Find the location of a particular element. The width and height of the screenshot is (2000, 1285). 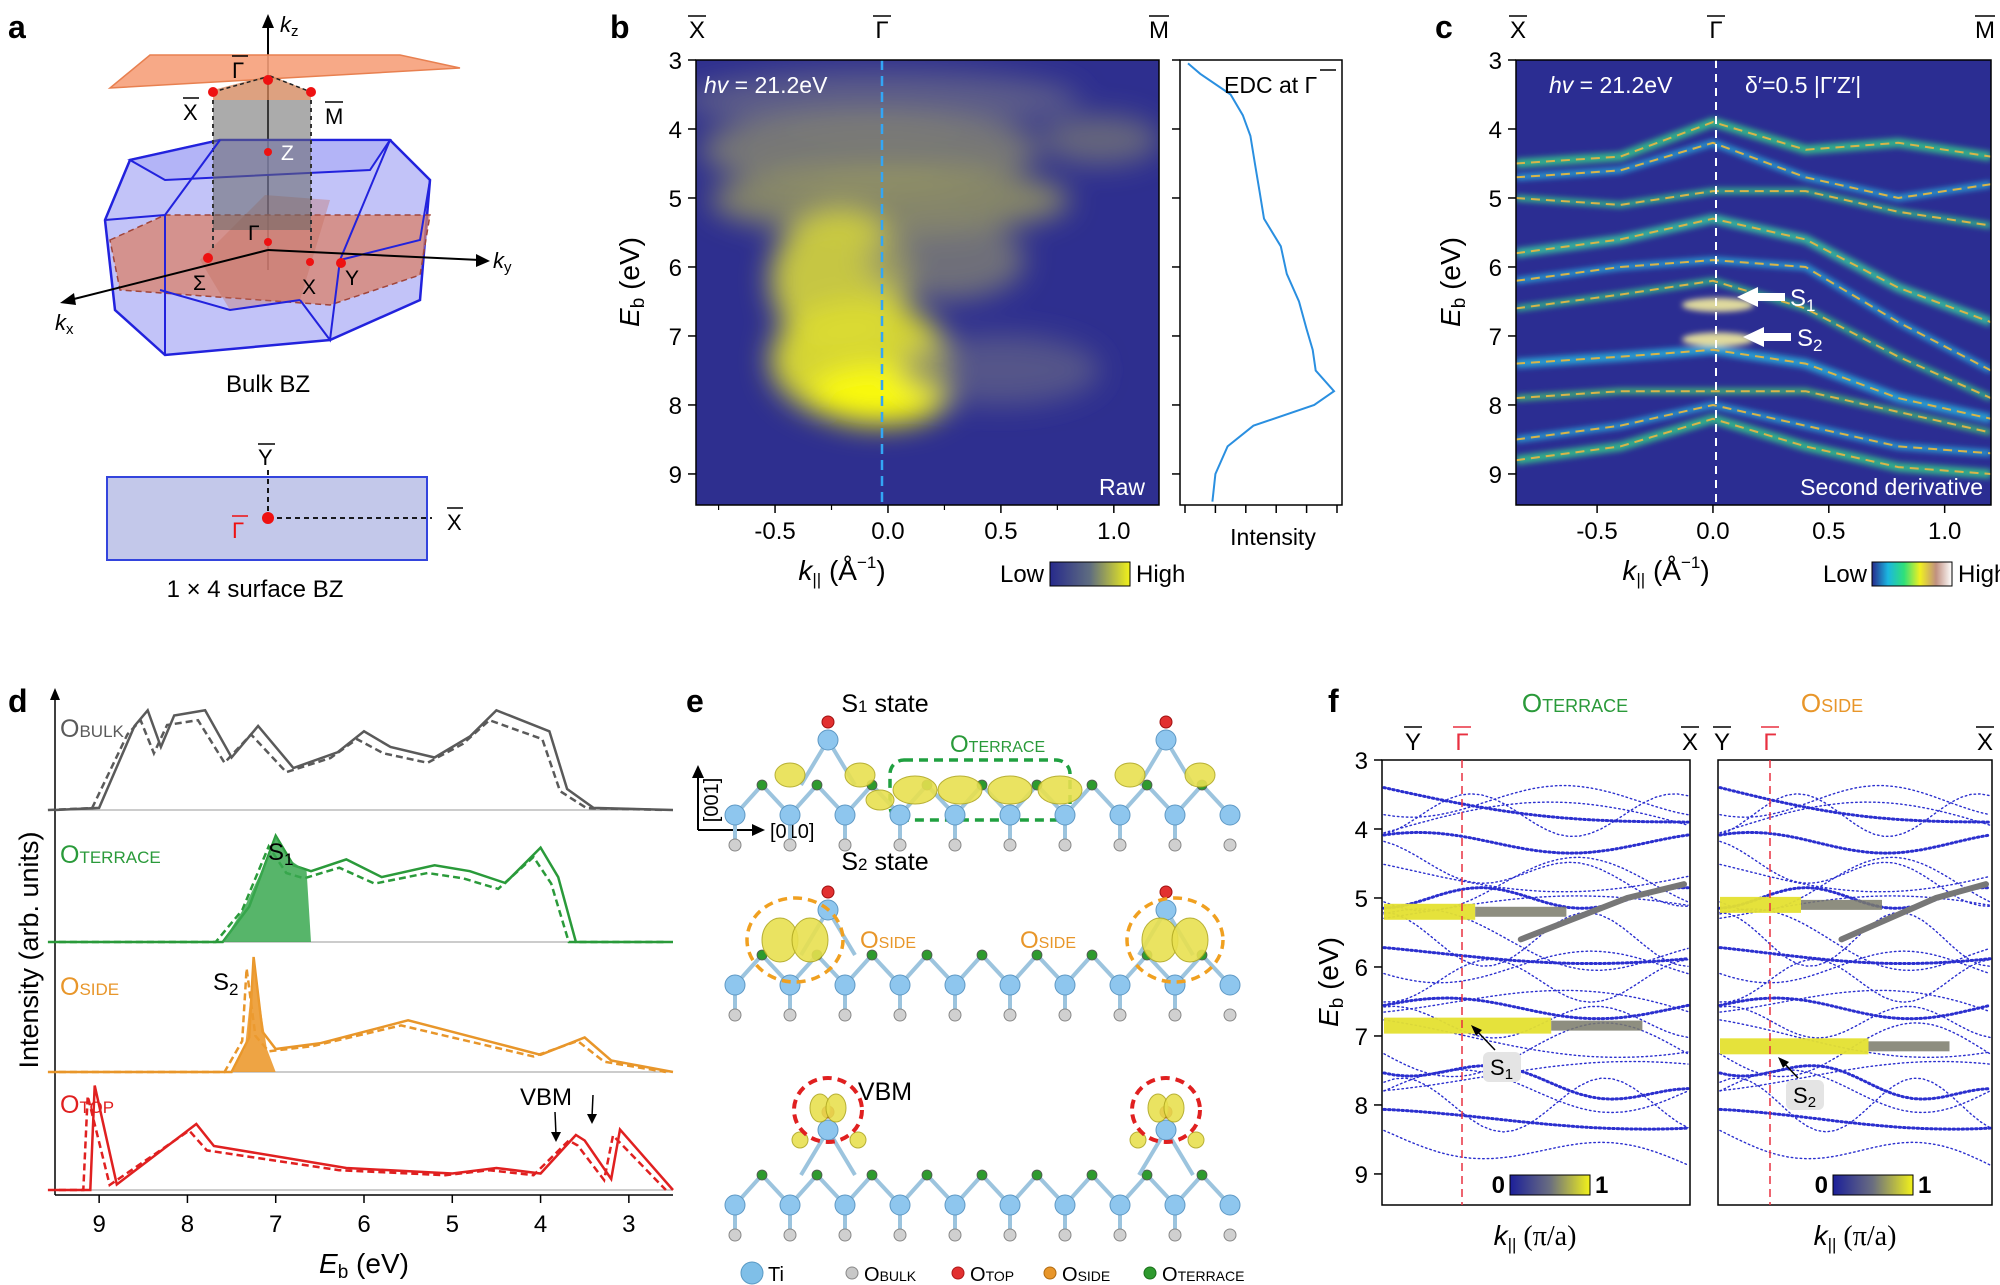

svg-text: k|| (π/a) is located at coordinates (1535, 1237).